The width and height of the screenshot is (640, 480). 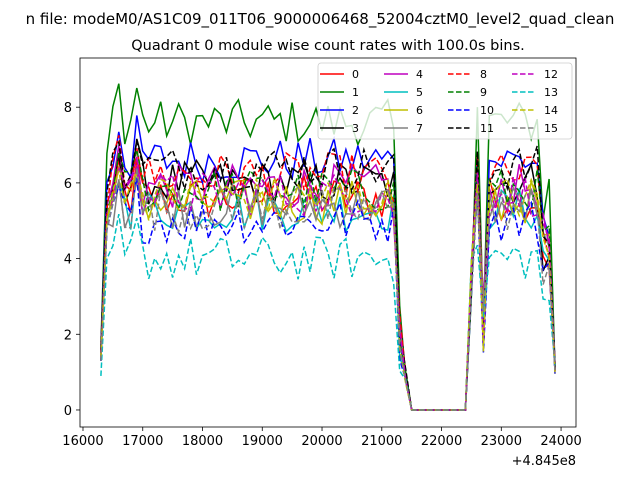 I want to click on x-axis-offset-label: +4.845e8, so click(x=544, y=461).